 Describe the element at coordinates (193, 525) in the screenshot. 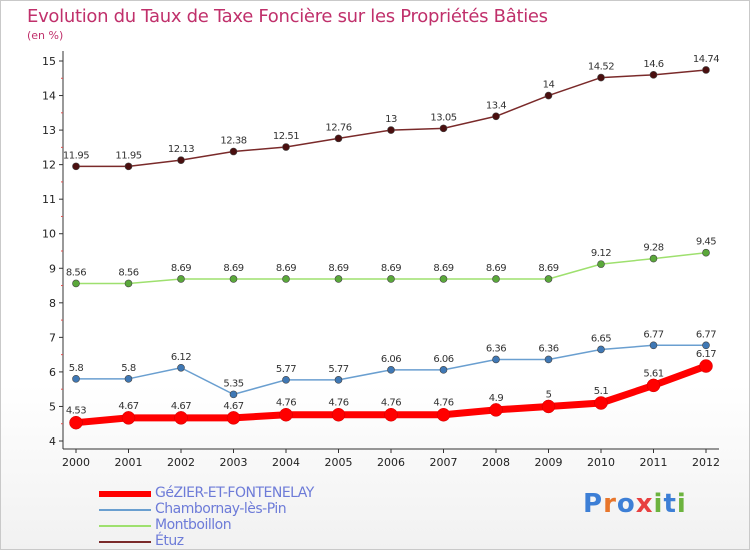

I see `legend-label: Montboillon` at that location.